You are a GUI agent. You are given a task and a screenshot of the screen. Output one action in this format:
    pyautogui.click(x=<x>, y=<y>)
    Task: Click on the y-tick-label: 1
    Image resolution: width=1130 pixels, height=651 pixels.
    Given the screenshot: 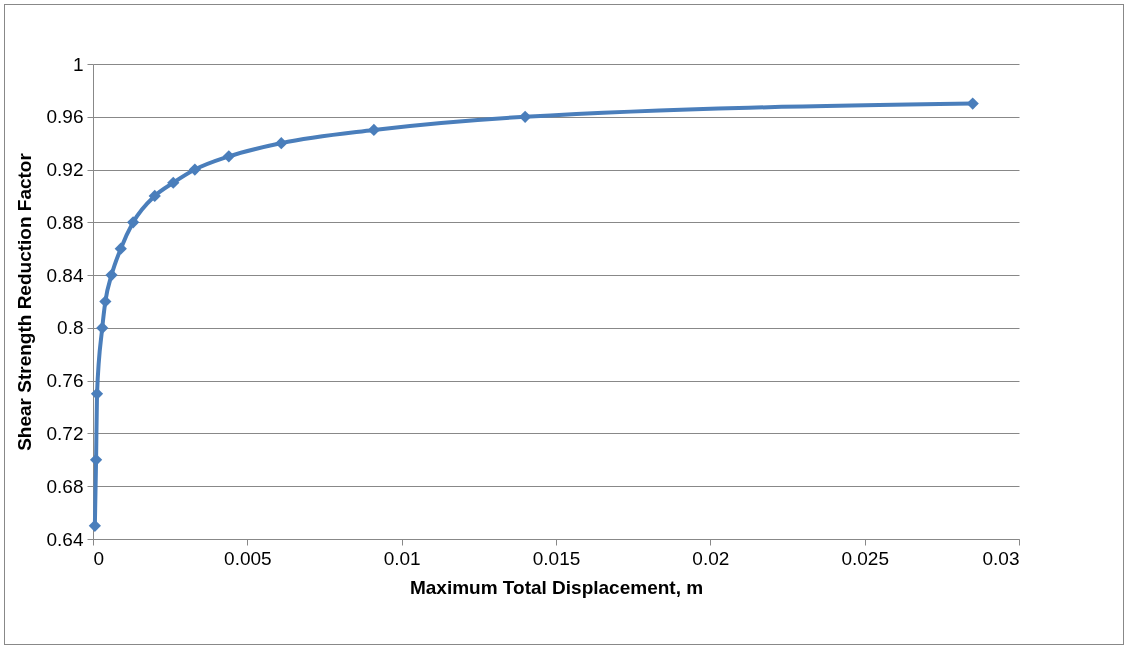 What is the action you would take?
    pyautogui.click(x=78, y=64)
    